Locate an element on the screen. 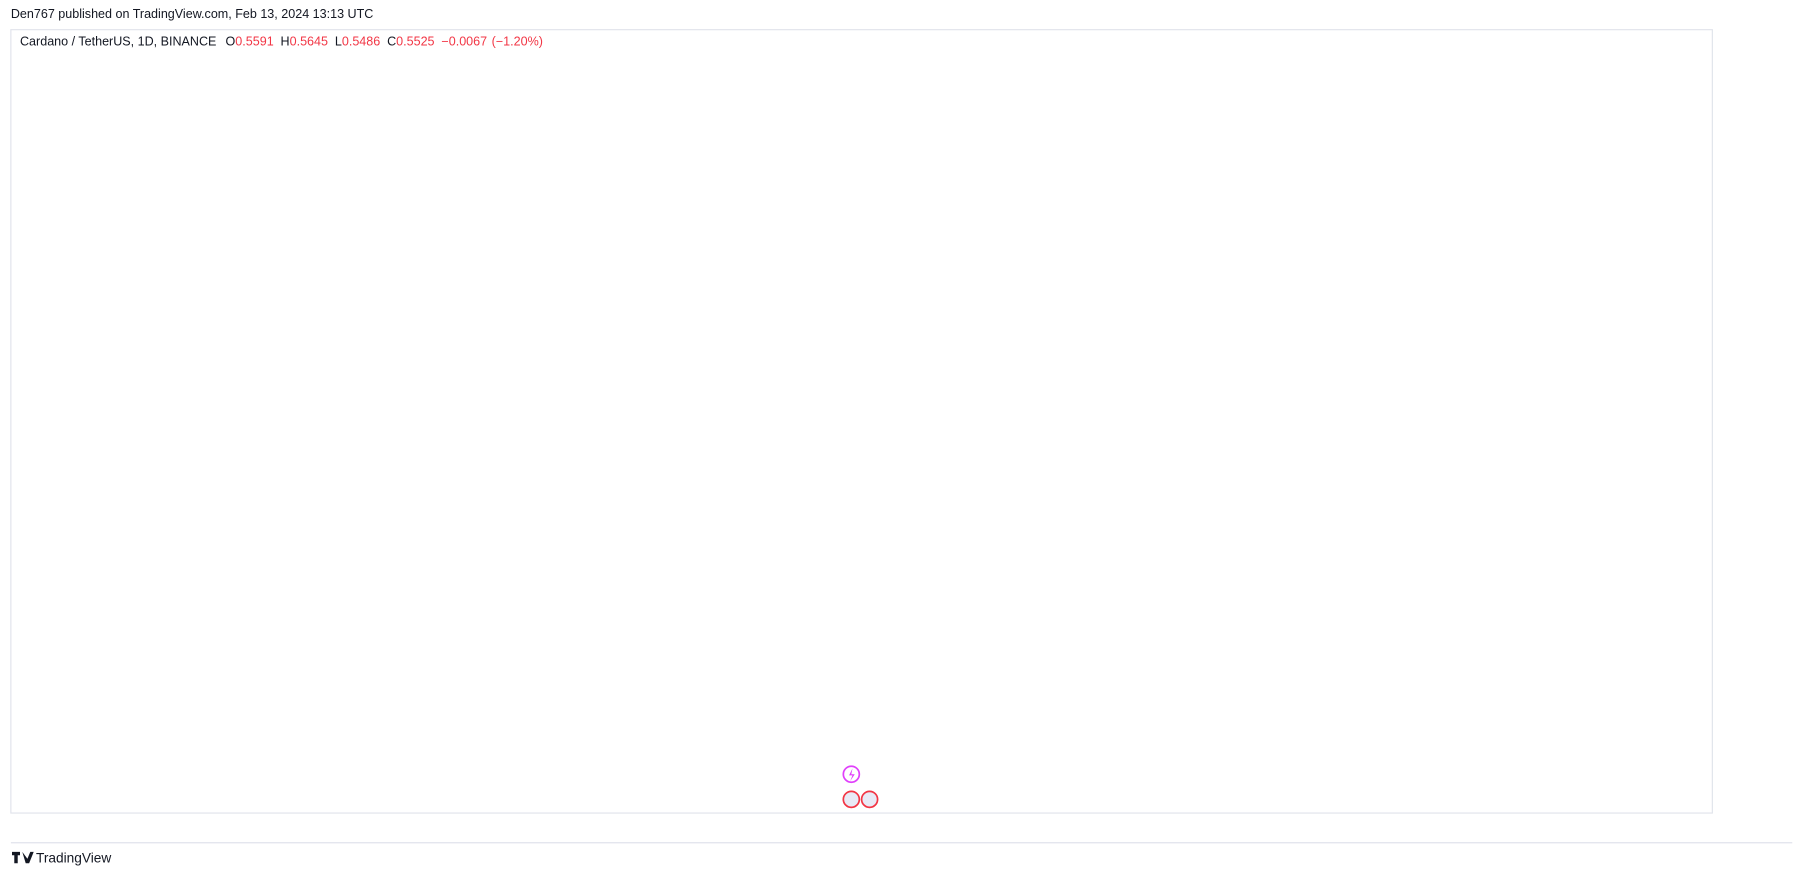  legend-ohlc-letter: O is located at coordinates (231, 42).